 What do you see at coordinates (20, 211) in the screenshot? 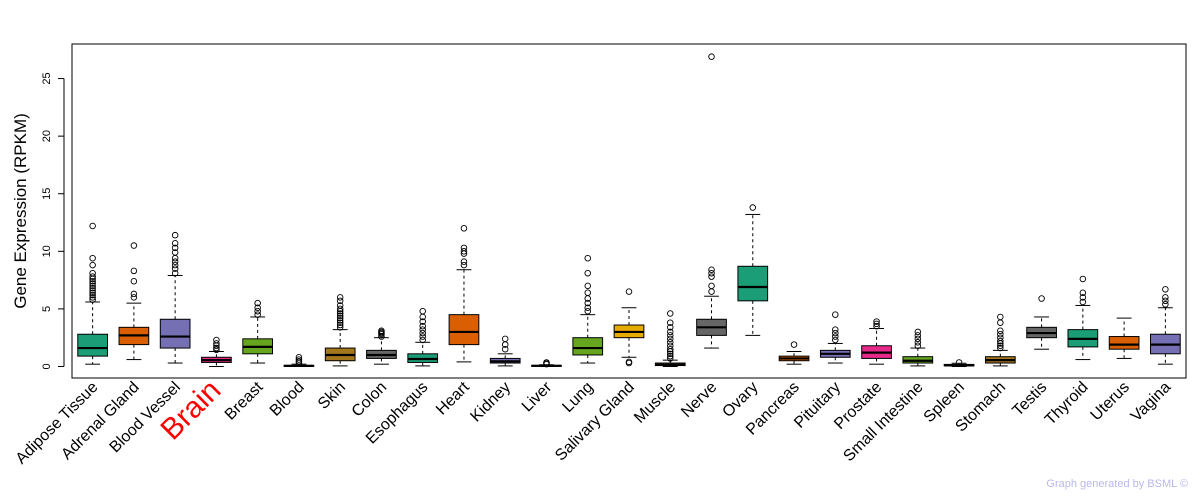
I see `y-axis-label: Gene Expression (RPKM)` at bounding box center [20, 211].